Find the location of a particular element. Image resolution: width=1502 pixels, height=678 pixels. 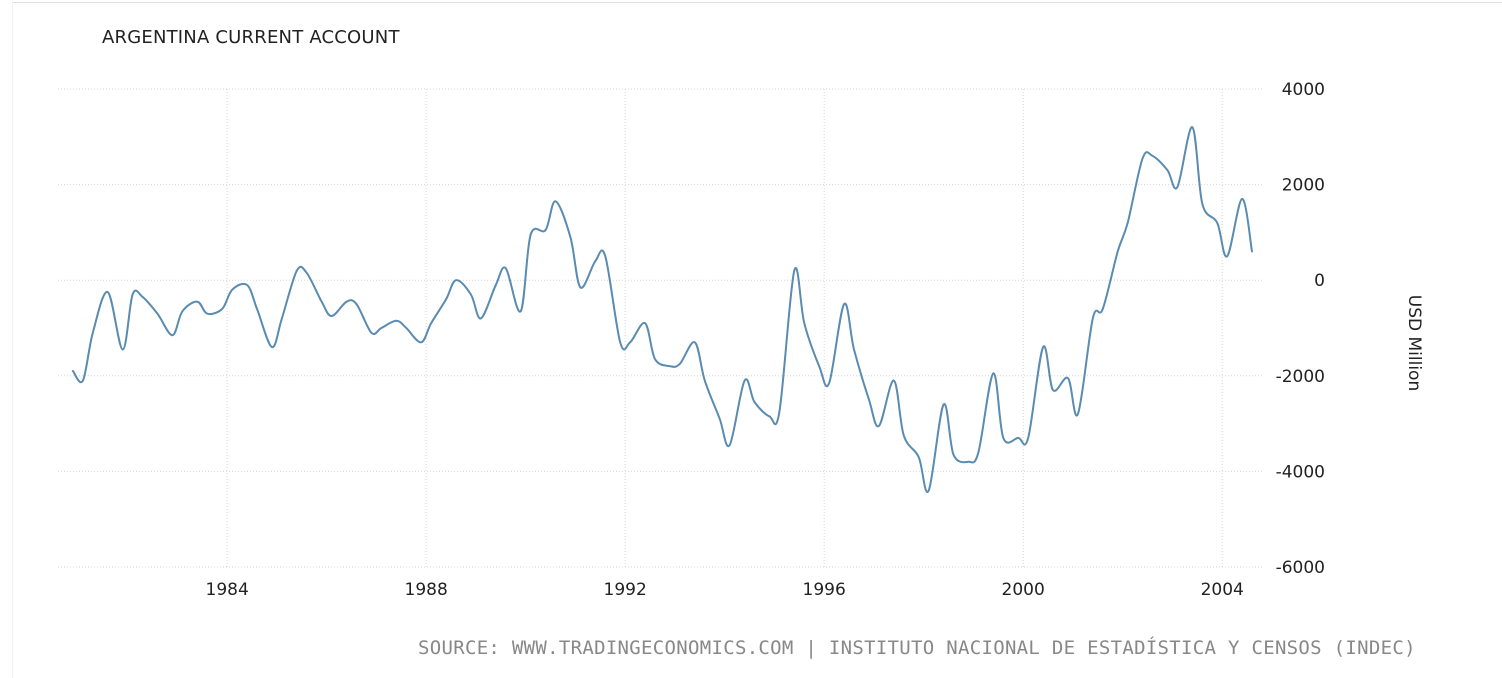

y-axis-label: USD Million is located at coordinates (1414, 343).